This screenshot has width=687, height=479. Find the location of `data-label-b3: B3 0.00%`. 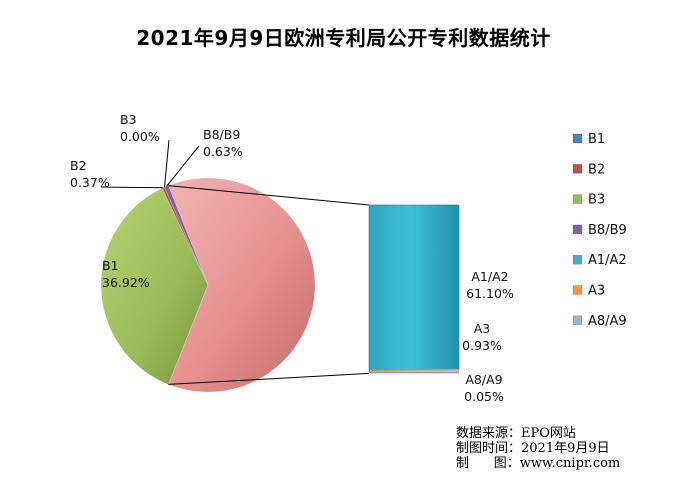

data-label-b3: B3 0.00% is located at coordinates (140, 128).